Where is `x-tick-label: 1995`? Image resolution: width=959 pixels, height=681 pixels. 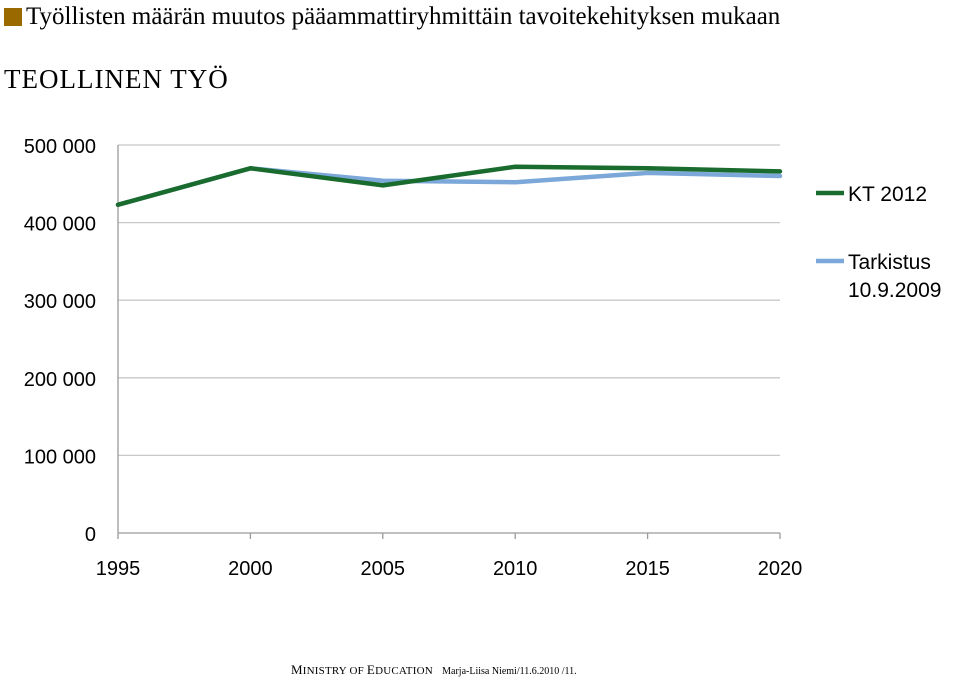
x-tick-label: 1995 is located at coordinates (118, 569).